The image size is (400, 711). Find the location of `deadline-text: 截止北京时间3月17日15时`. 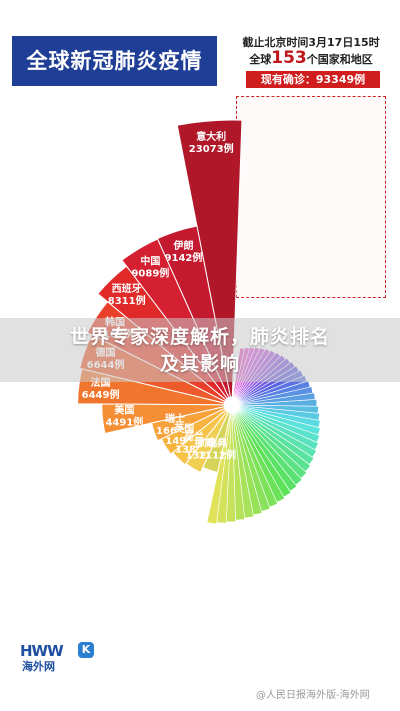

deadline-text: 截止北京时间3月17日15时 is located at coordinates (311, 42).